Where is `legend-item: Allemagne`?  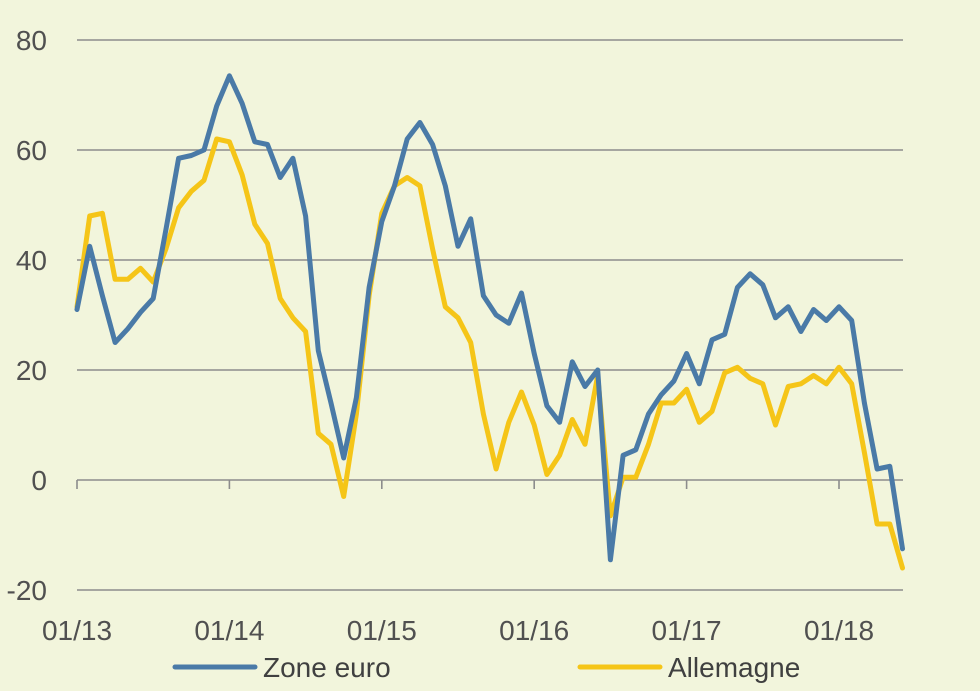
legend-item: Allemagne is located at coordinates (688, 667).